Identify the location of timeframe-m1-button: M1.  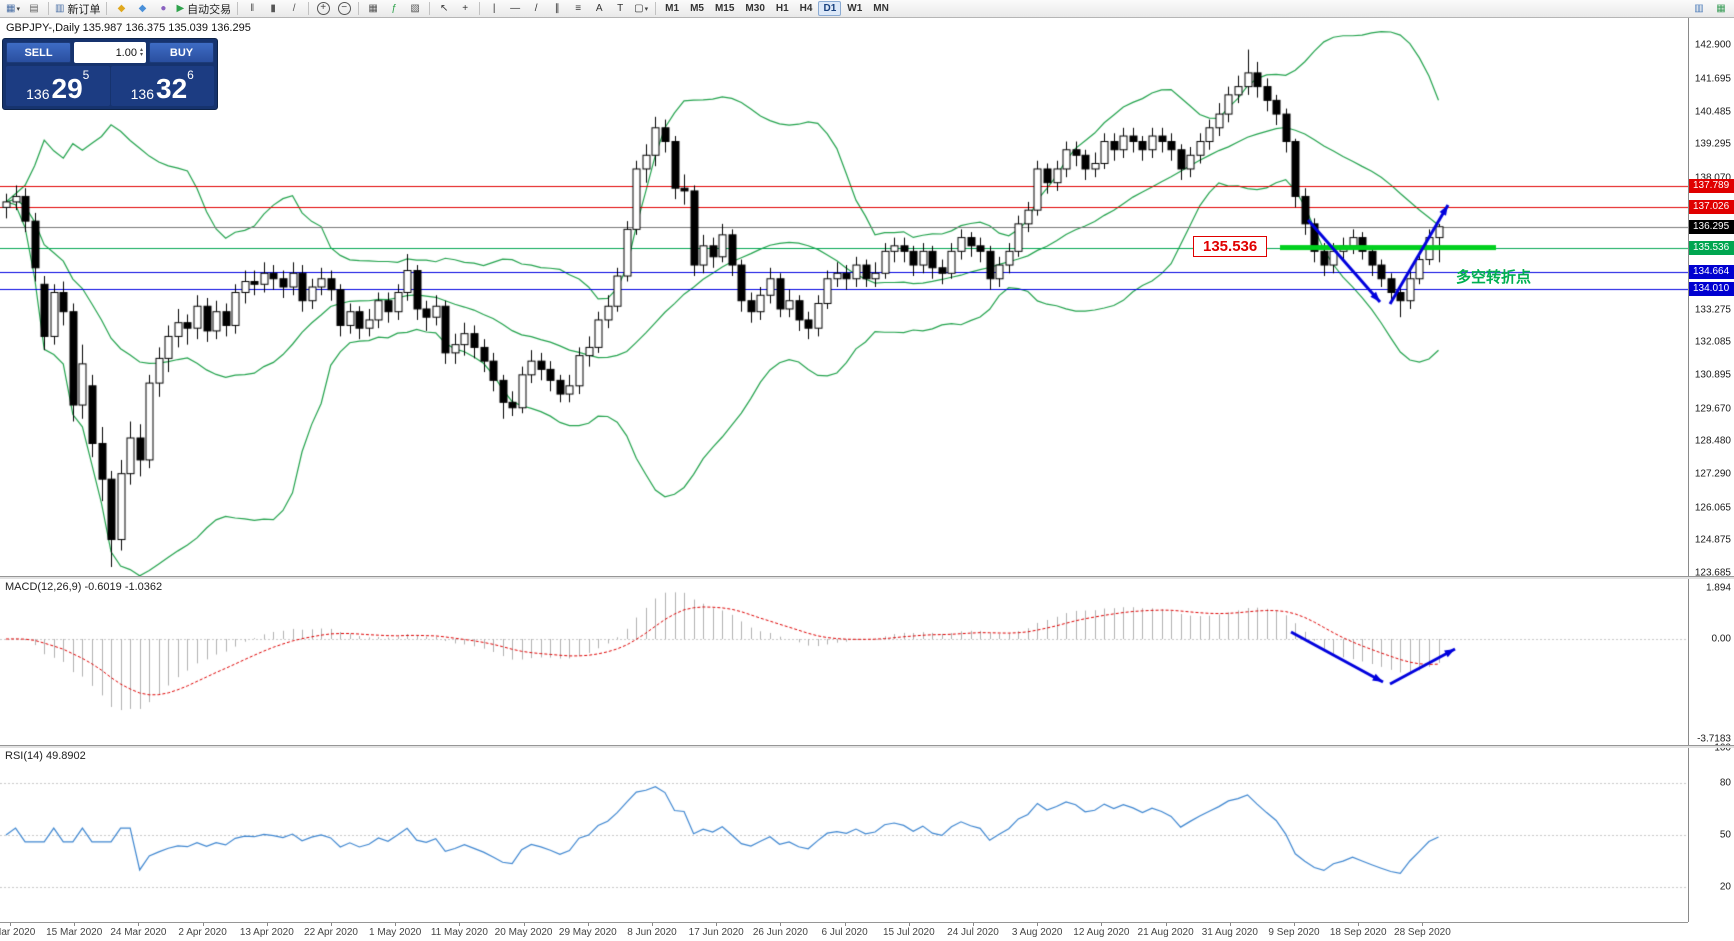
(672, 8).